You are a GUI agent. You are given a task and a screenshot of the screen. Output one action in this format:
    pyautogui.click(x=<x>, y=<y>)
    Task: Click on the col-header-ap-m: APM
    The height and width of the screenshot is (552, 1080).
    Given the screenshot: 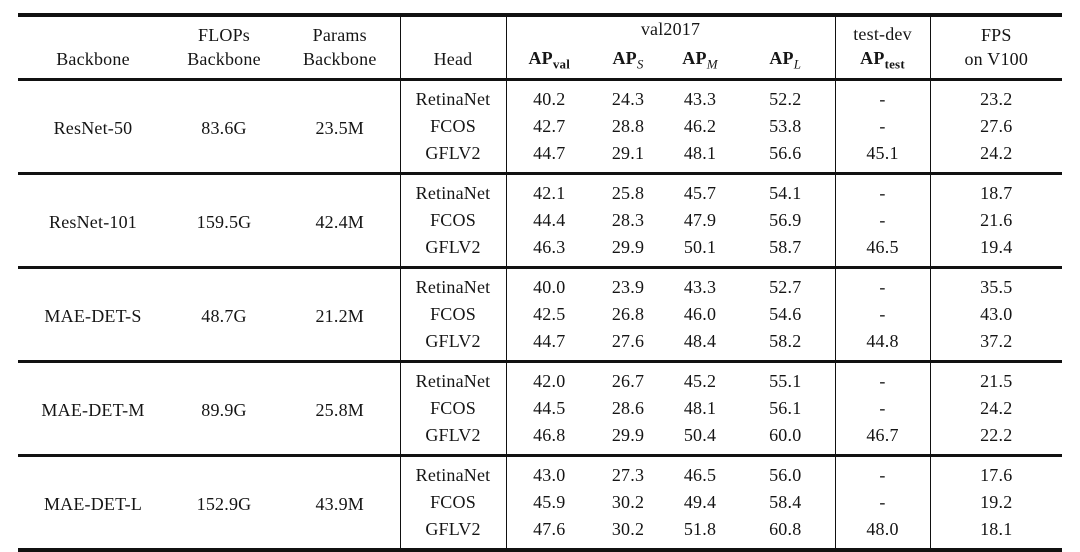 What is the action you would take?
    pyautogui.click(x=700, y=63)
    